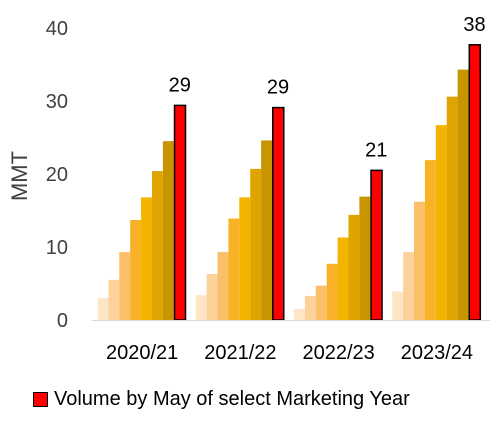  What do you see at coordinates (437, 353) in the screenshot?
I see `x-tick-label: 2023/24` at bounding box center [437, 353].